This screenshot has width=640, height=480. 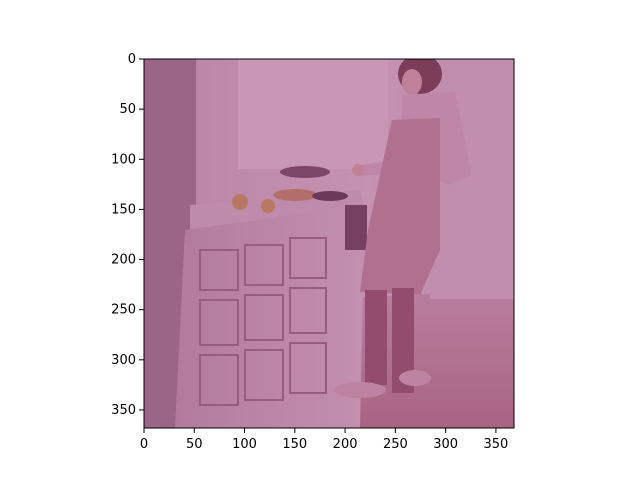 I want to click on x-tick-label: 300, so click(x=445, y=444).